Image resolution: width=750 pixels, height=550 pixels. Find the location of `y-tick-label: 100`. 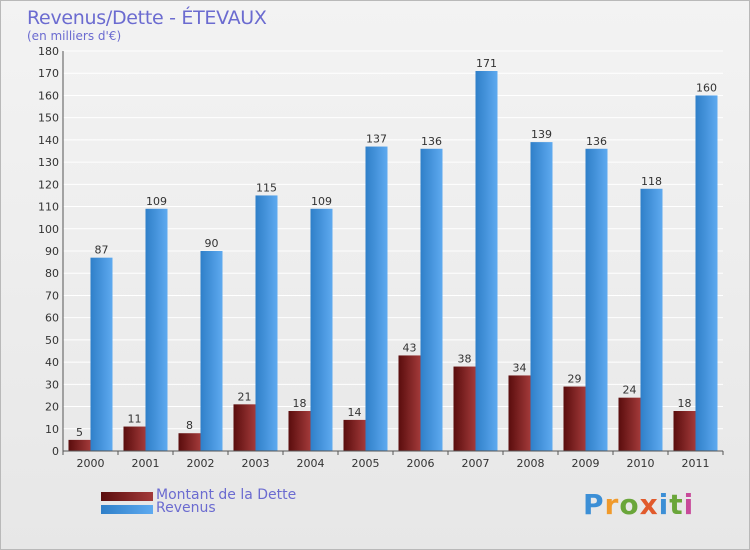

y-tick-label: 100 is located at coordinates (48, 229).